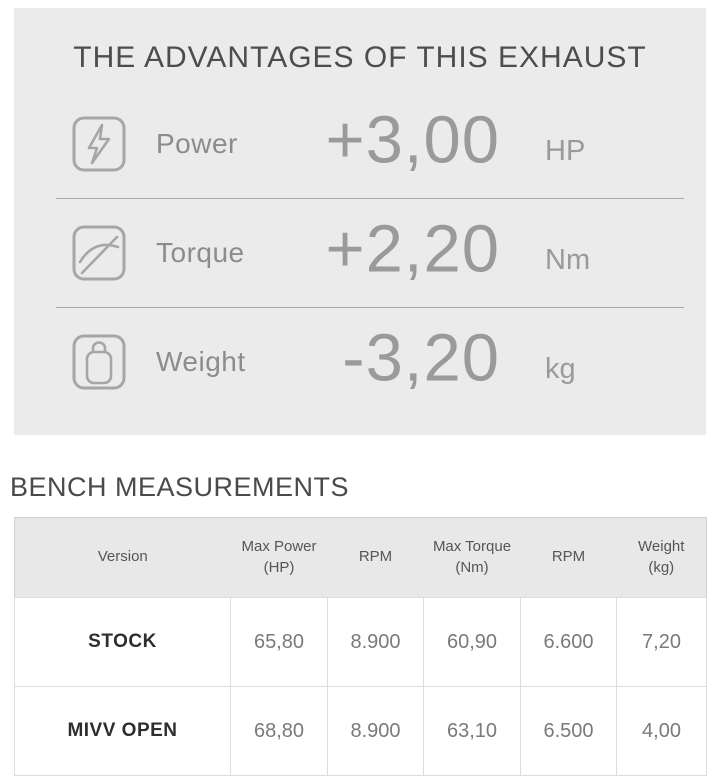  What do you see at coordinates (180, 487) in the screenshot?
I see `bench-measurements-title: BENCH MEASUREMENTS` at bounding box center [180, 487].